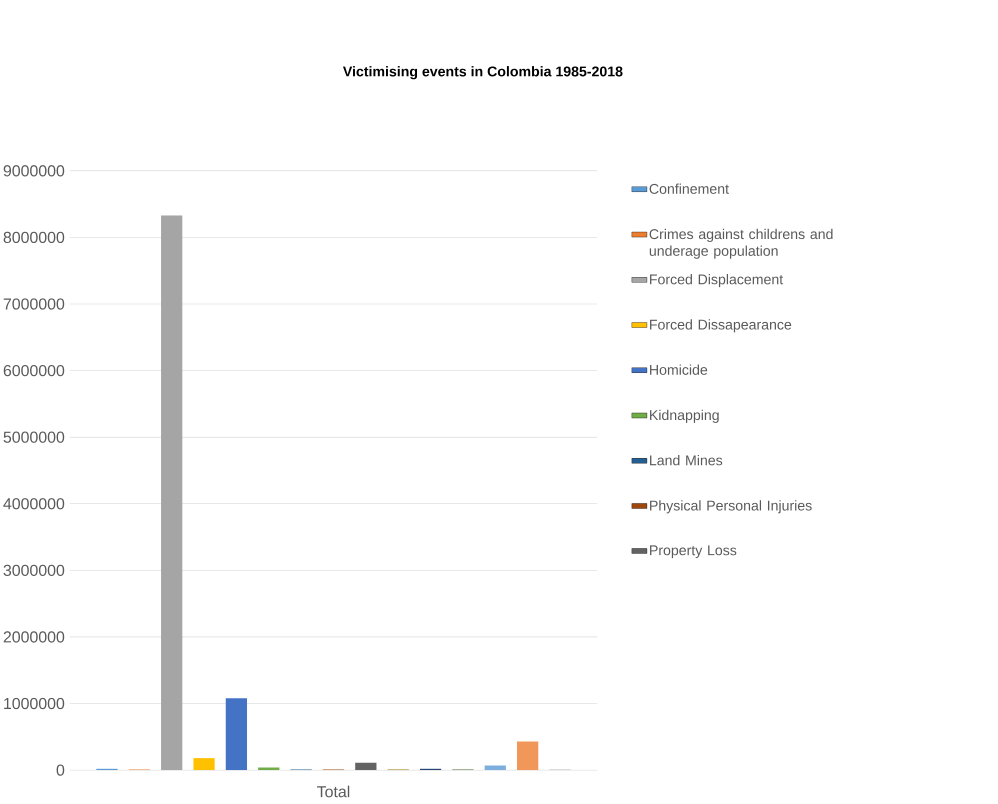 This screenshot has height=804, width=998. What do you see at coordinates (693, 551) in the screenshot?
I see `legend-label: Property Loss` at bounding box center [693, 551].